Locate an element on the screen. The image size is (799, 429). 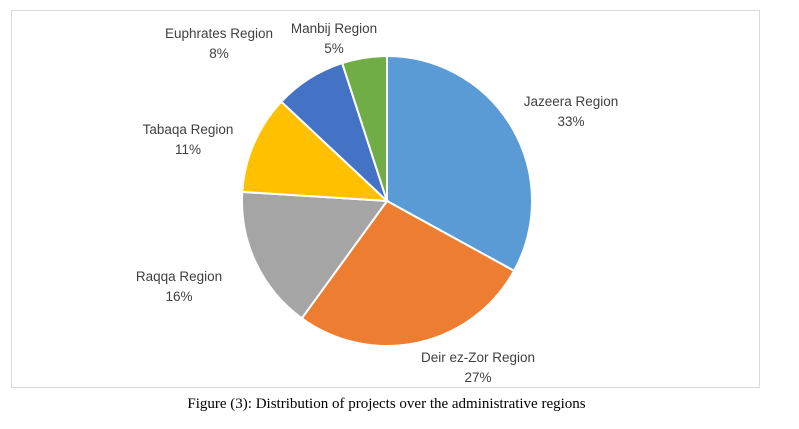
data-value-euphrates-region: 8% is located at coordinates (219, 53).